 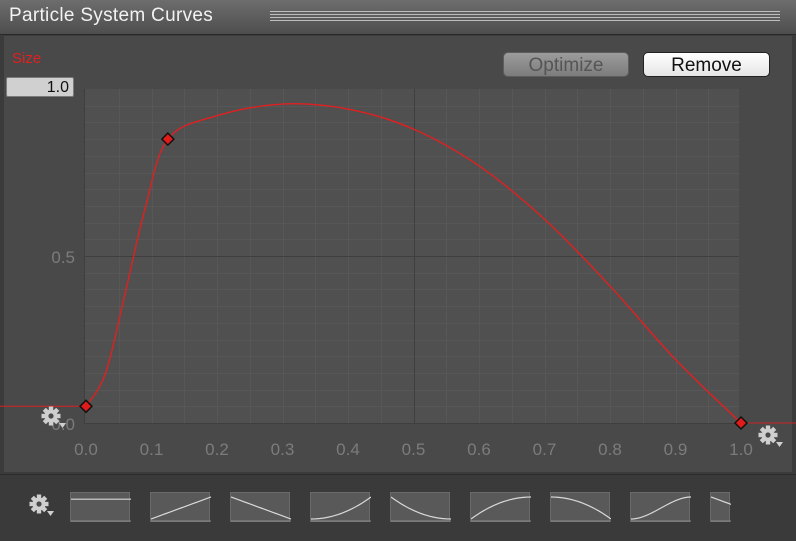 I want to click on x-tick-label: 1.0, so click(x=741, y=449).